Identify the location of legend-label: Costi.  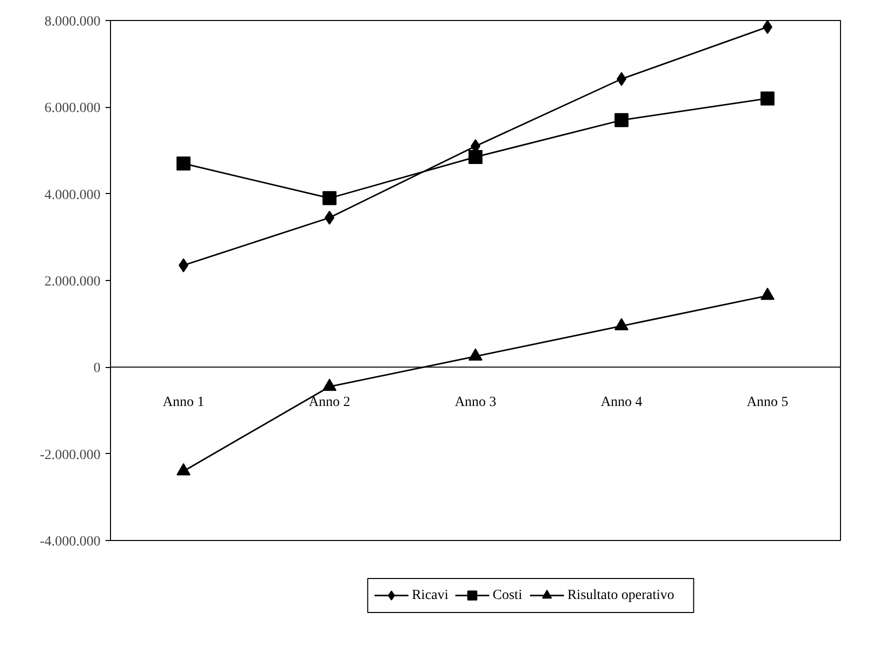
(507, 595).